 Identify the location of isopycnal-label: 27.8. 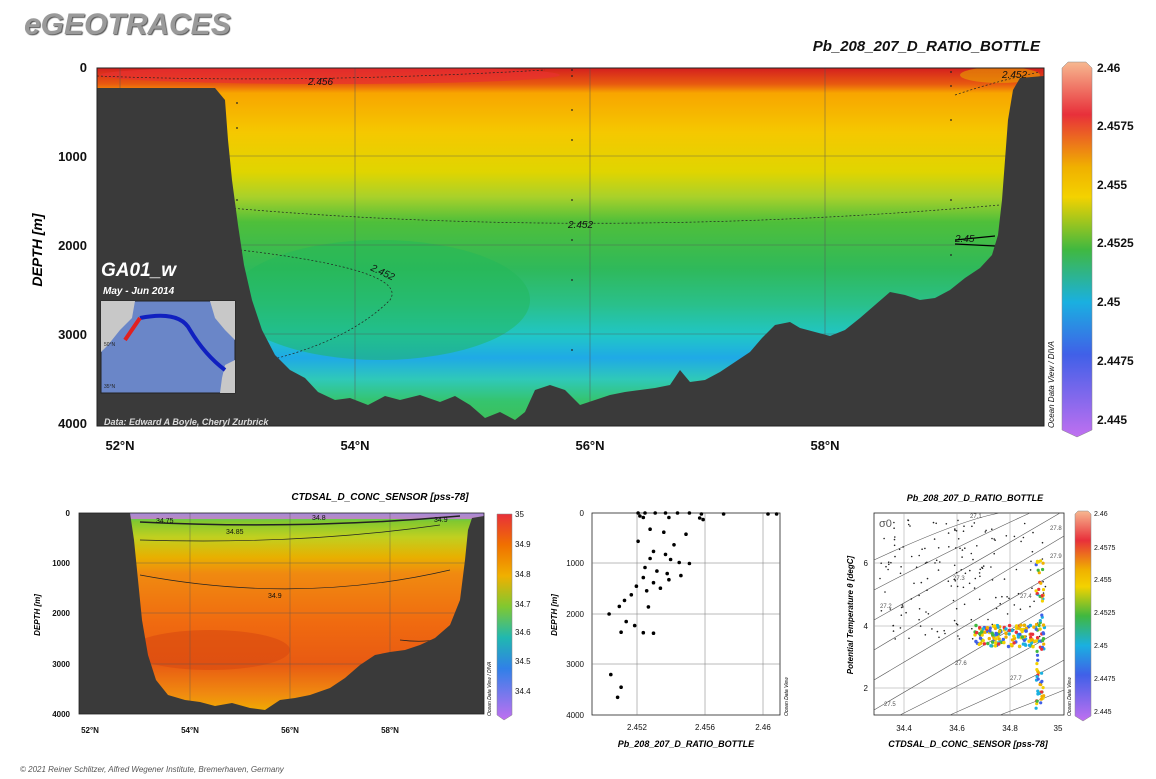
(1056, 529).